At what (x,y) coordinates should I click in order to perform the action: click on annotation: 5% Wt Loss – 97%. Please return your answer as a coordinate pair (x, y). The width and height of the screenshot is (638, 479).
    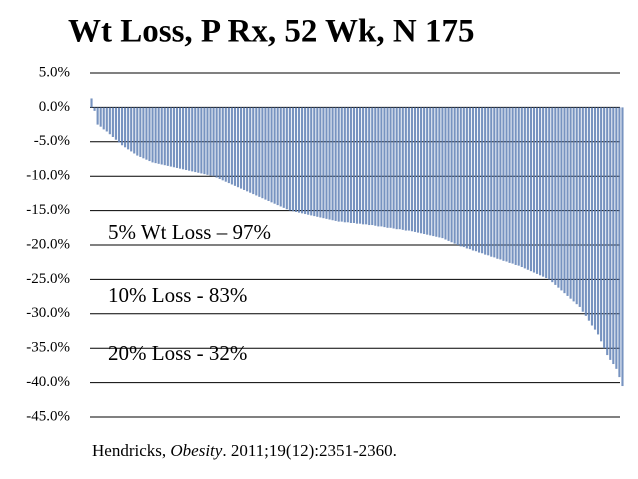
    Looking at the image, I should click on (189, 232).